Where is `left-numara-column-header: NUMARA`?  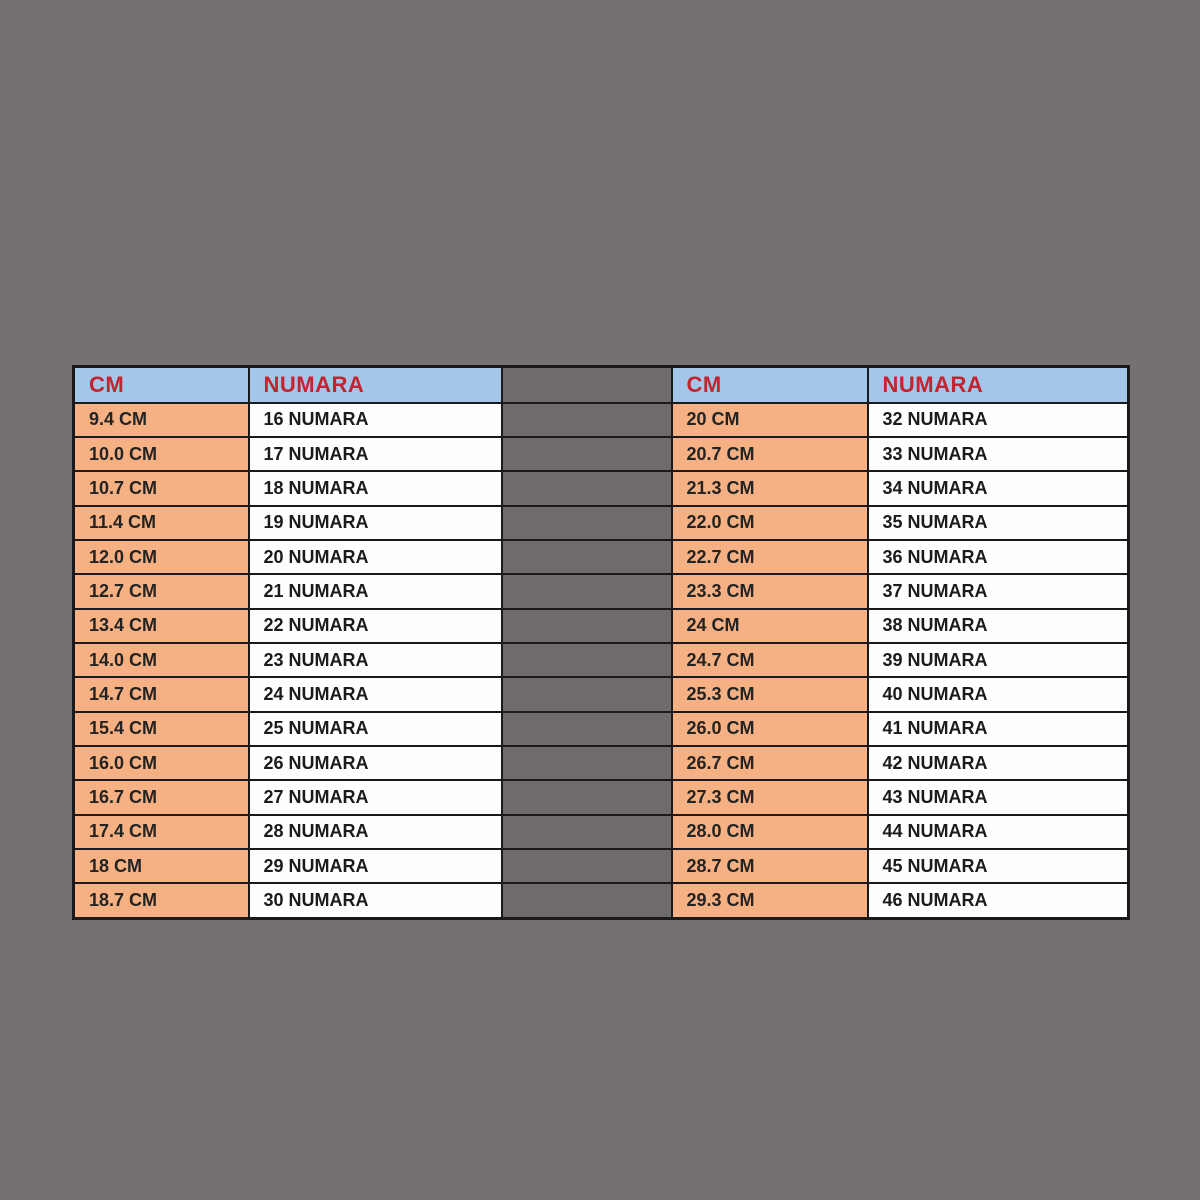
left-numara-column-header: NUMARA is located at coordinates (375, 384).